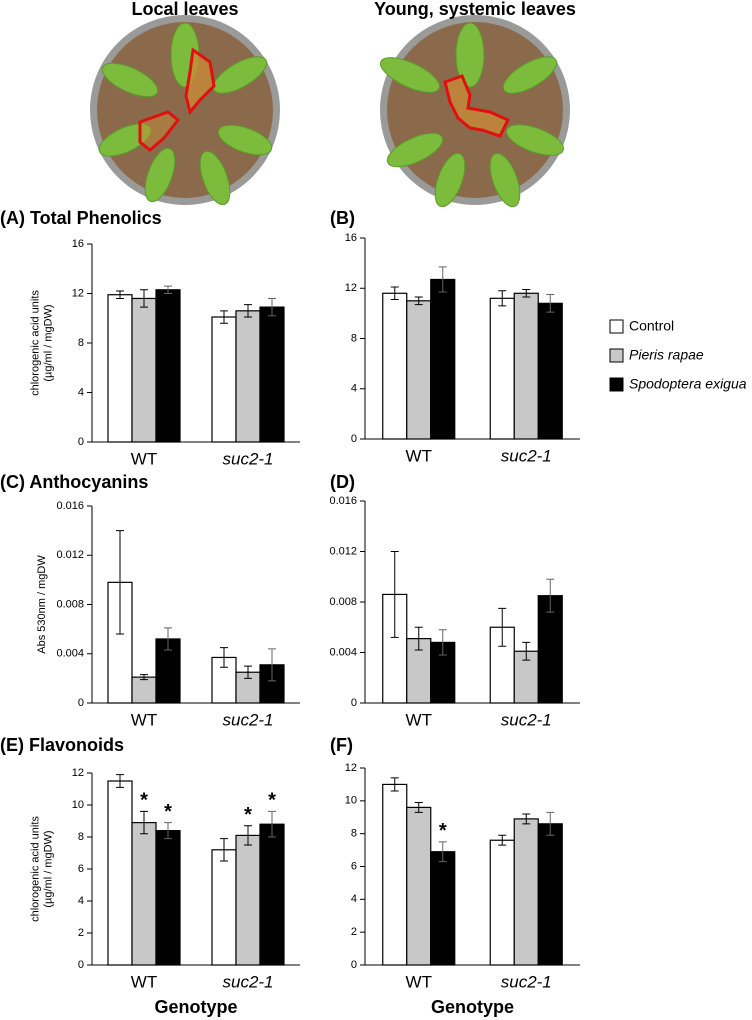 The image size is (752, 1020). What do you see at coordinates (74, 482) in the screenshot?
I see `chart-title: (C) Anthocyanins` at bounding box center [74, 482].